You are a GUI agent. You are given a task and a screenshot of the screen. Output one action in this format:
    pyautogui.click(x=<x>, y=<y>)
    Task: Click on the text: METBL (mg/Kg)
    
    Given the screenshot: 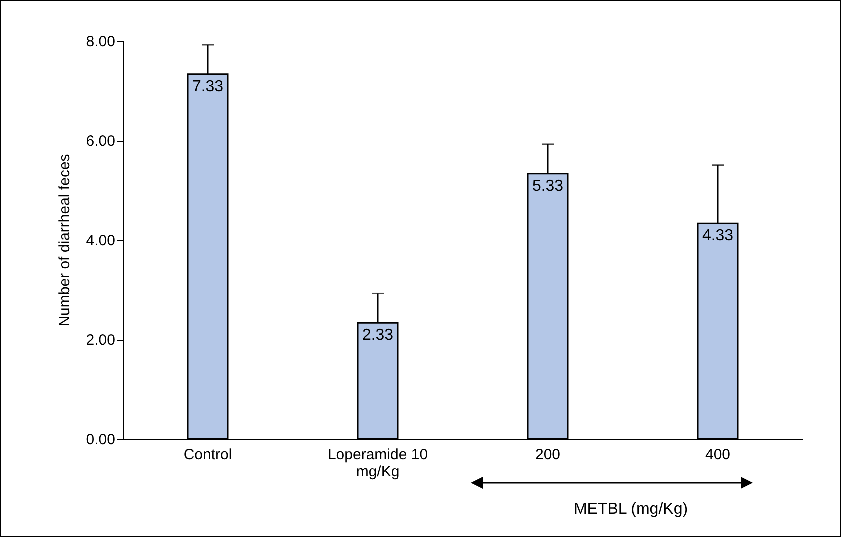 What is the action you would take?
    pyautogui.click(x=631, y=510)
    